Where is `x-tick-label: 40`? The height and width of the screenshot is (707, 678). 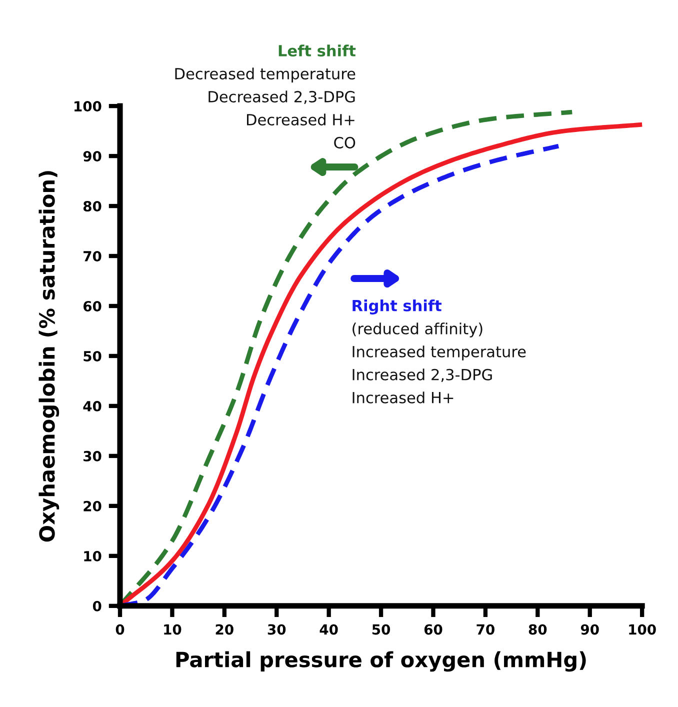
x-tick-label: 40 is located at coordinates (329, 629).